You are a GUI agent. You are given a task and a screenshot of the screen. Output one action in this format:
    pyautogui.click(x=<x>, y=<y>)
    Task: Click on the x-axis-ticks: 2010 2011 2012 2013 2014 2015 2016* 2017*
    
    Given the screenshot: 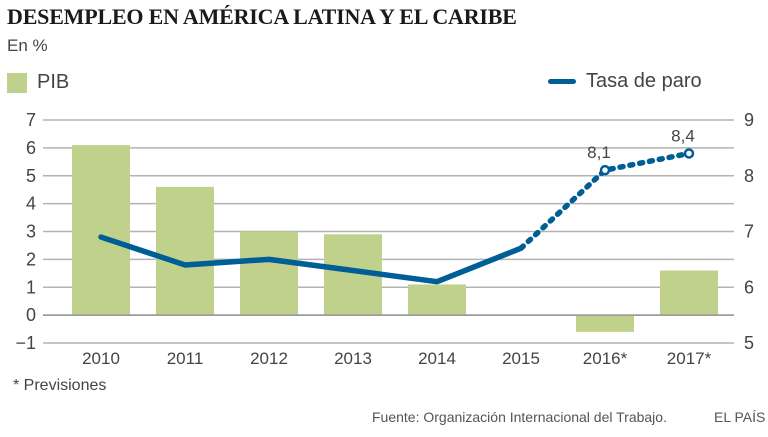 What is the action you would take?
    pyautogui.click(x=397, y=358)
    